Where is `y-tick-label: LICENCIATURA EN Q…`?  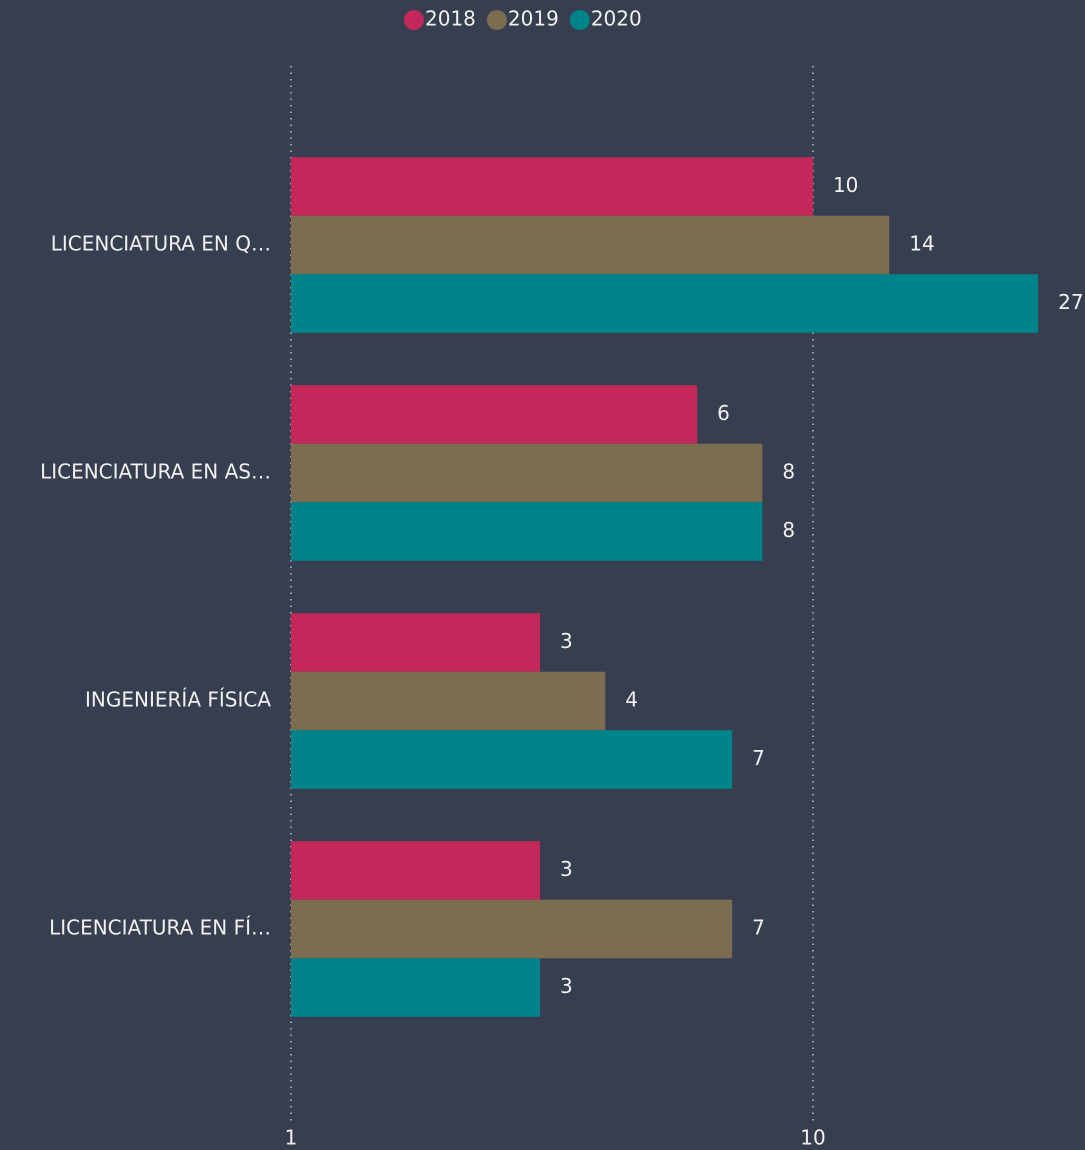 y-tick-label: LICENCIATURA EN Q… is located at coordinates (161, 244).